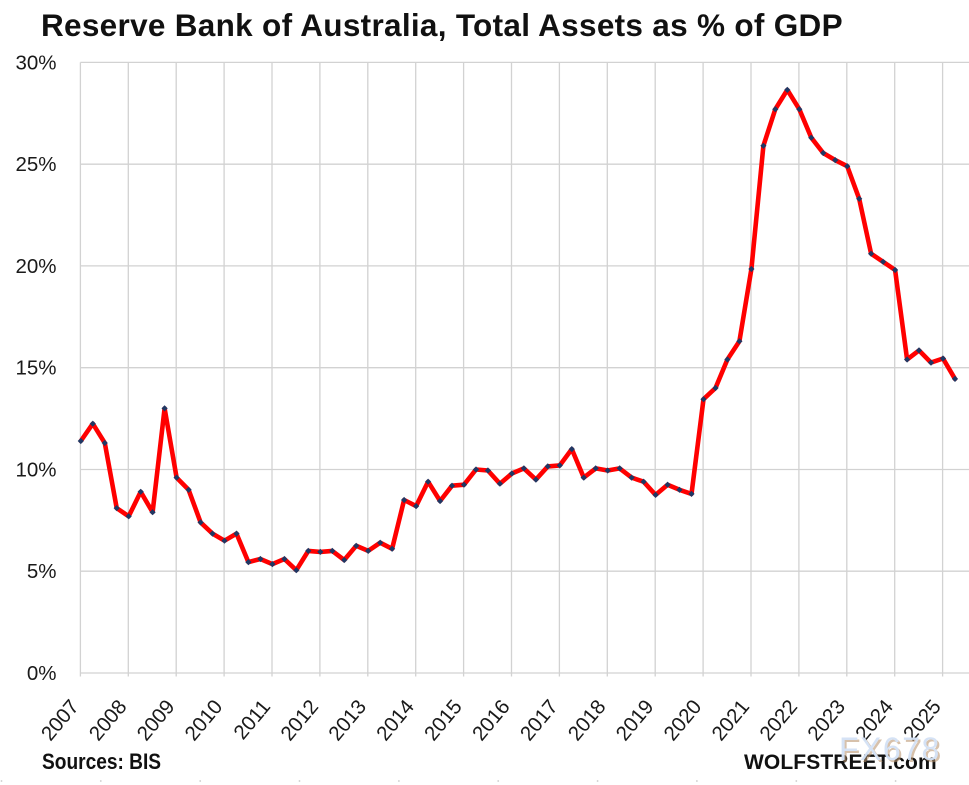 Image resolution: width=969 pixels, height=785 pixels. What do you see at coordinates (252, 719) in the screenshot?
I see `svg-text: 2011` at bounding box center [252, 719].